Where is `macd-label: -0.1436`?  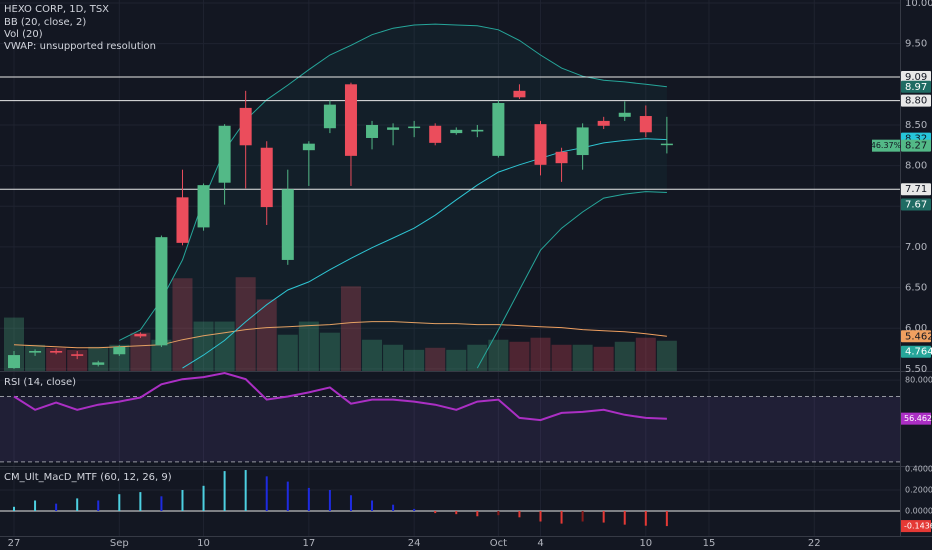
macd-label: -0.1436 is located at coordinates (918, 526).